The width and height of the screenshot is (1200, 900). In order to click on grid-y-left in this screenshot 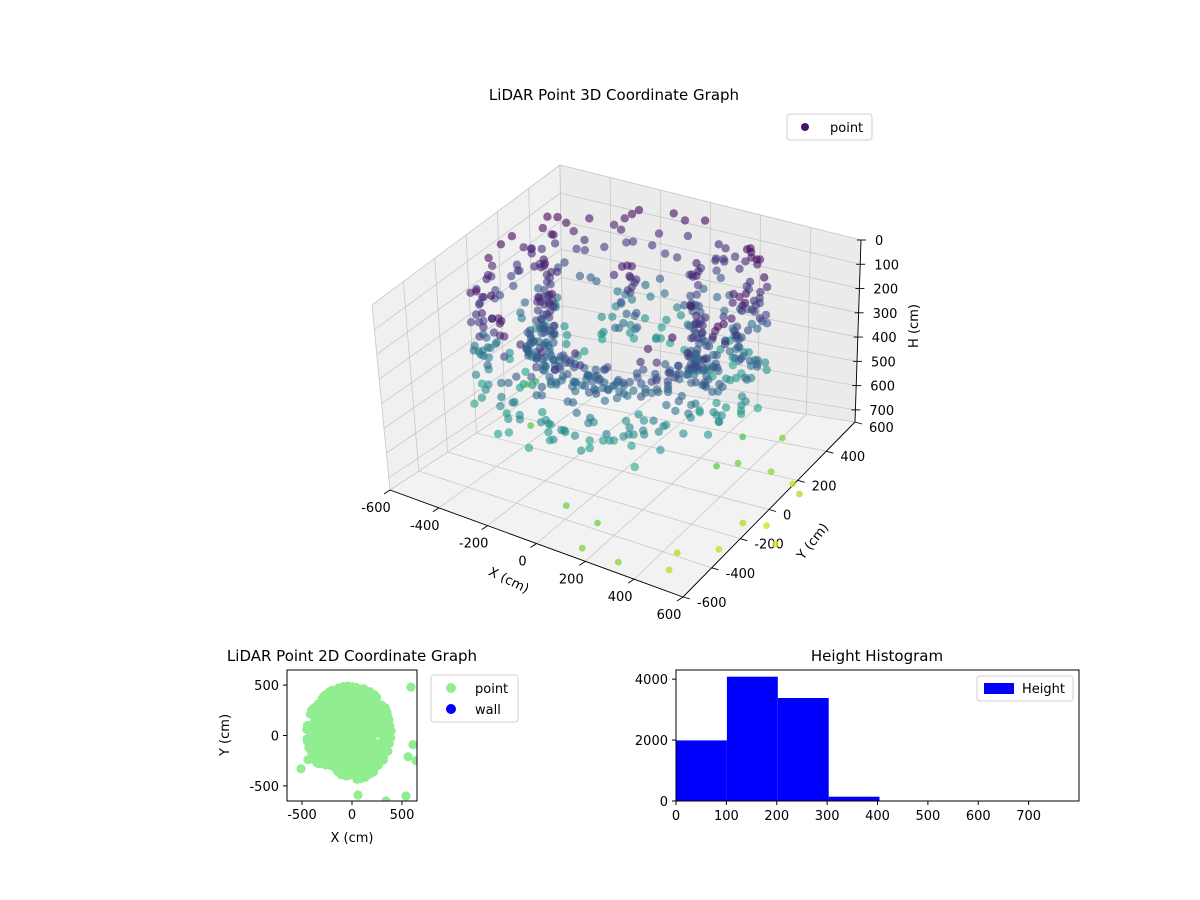, I will do `click(411, 376)`.